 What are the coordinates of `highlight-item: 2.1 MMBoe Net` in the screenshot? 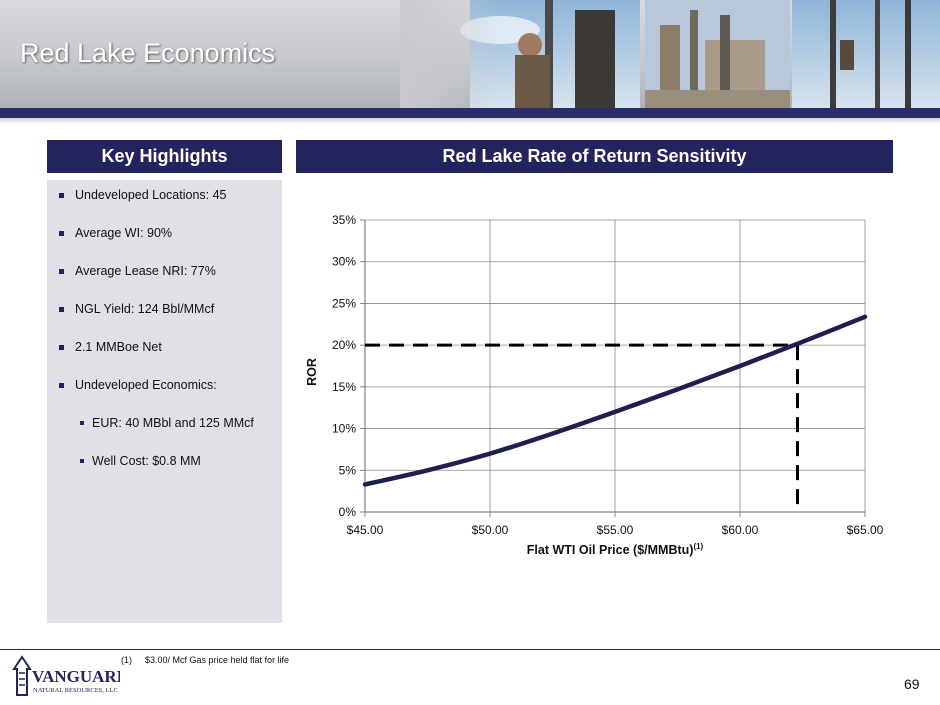 It's located at (110, 347).